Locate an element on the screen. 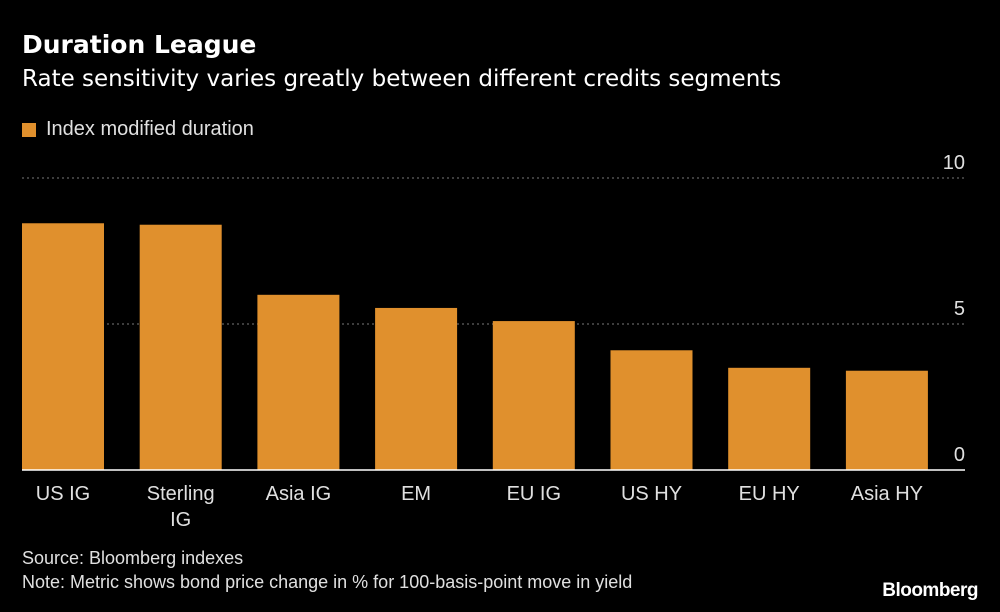 Image resolution: width=1000 pixels, height=612 pixels. x-tick-label: EU HY is located at coordinates (769, 494).